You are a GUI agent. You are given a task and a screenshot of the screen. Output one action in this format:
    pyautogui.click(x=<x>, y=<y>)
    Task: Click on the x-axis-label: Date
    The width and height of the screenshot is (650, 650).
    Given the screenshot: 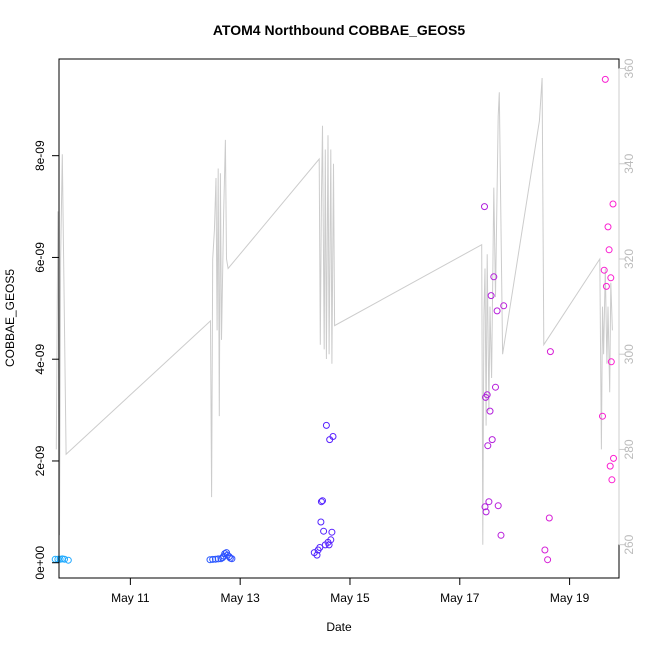 What is the action you would take?
    pyautogui.click(x=339, y=627)
    